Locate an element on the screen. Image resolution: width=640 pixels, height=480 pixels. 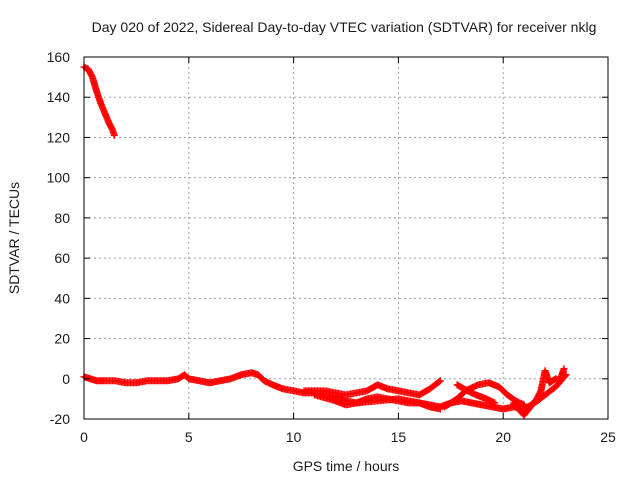
x-tick-label: 15 is located at coordinates (399, 437).